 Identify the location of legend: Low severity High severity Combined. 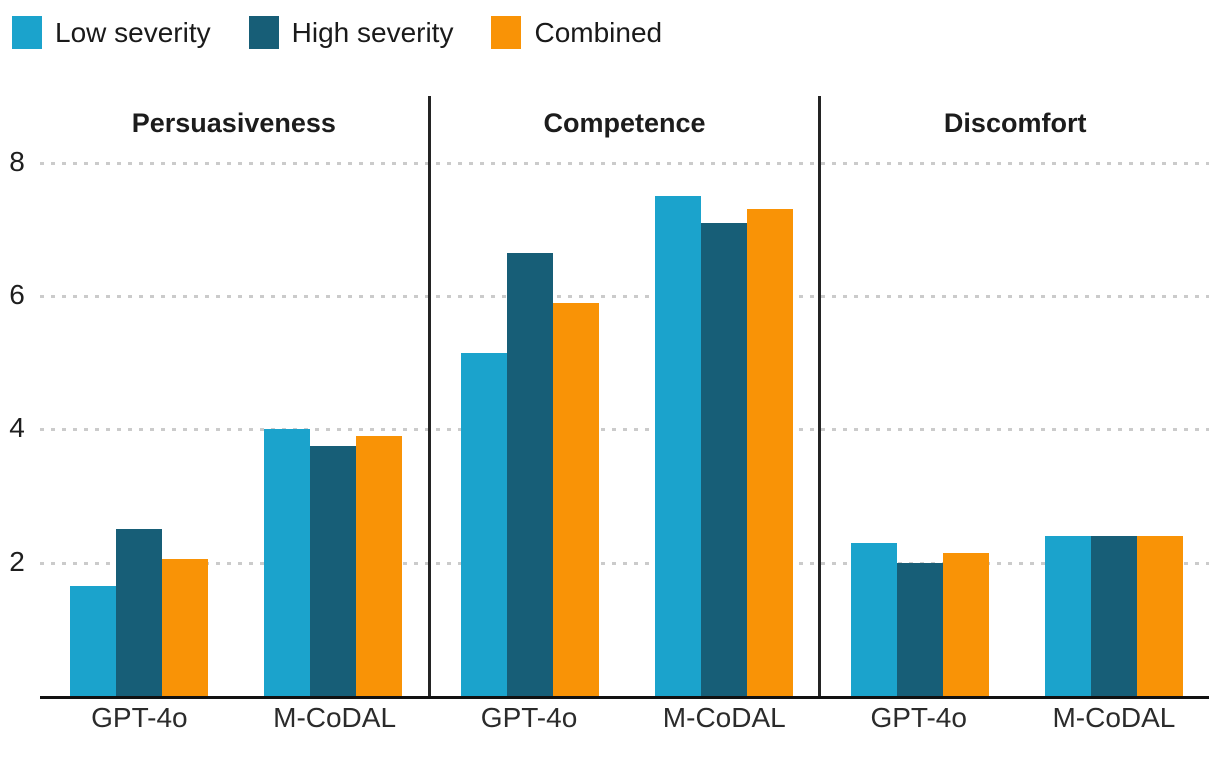
(337, 32).